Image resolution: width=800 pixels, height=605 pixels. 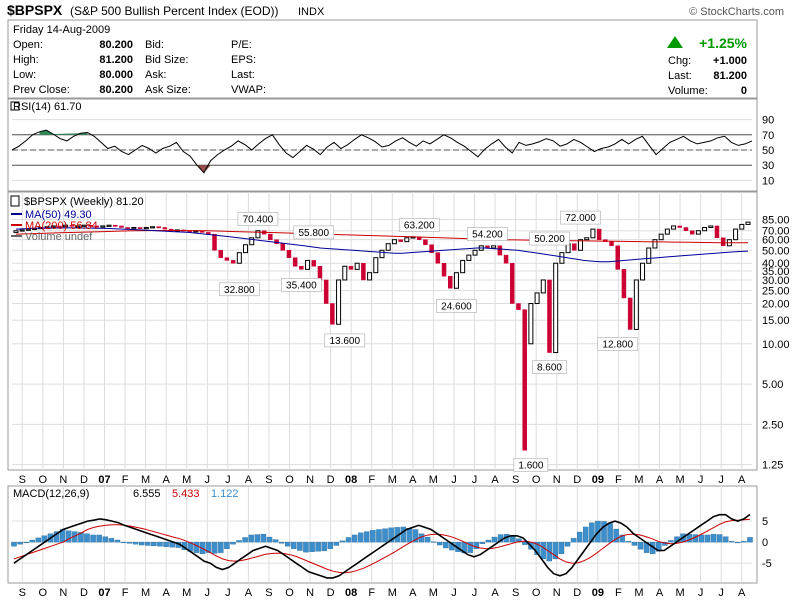 I want to click on quote-label: Low:, so click(x=24, y=75).